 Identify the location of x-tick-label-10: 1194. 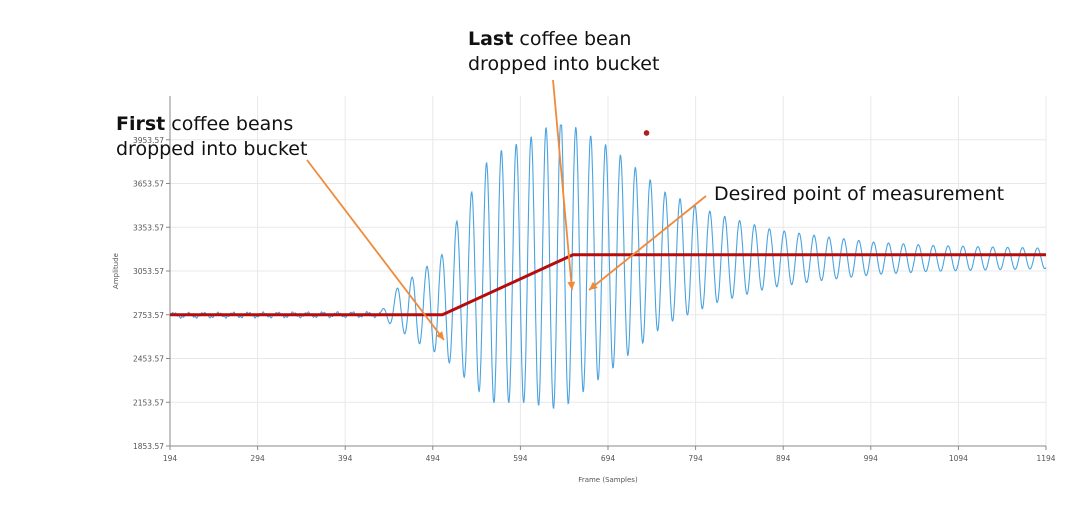
(1045, 458).